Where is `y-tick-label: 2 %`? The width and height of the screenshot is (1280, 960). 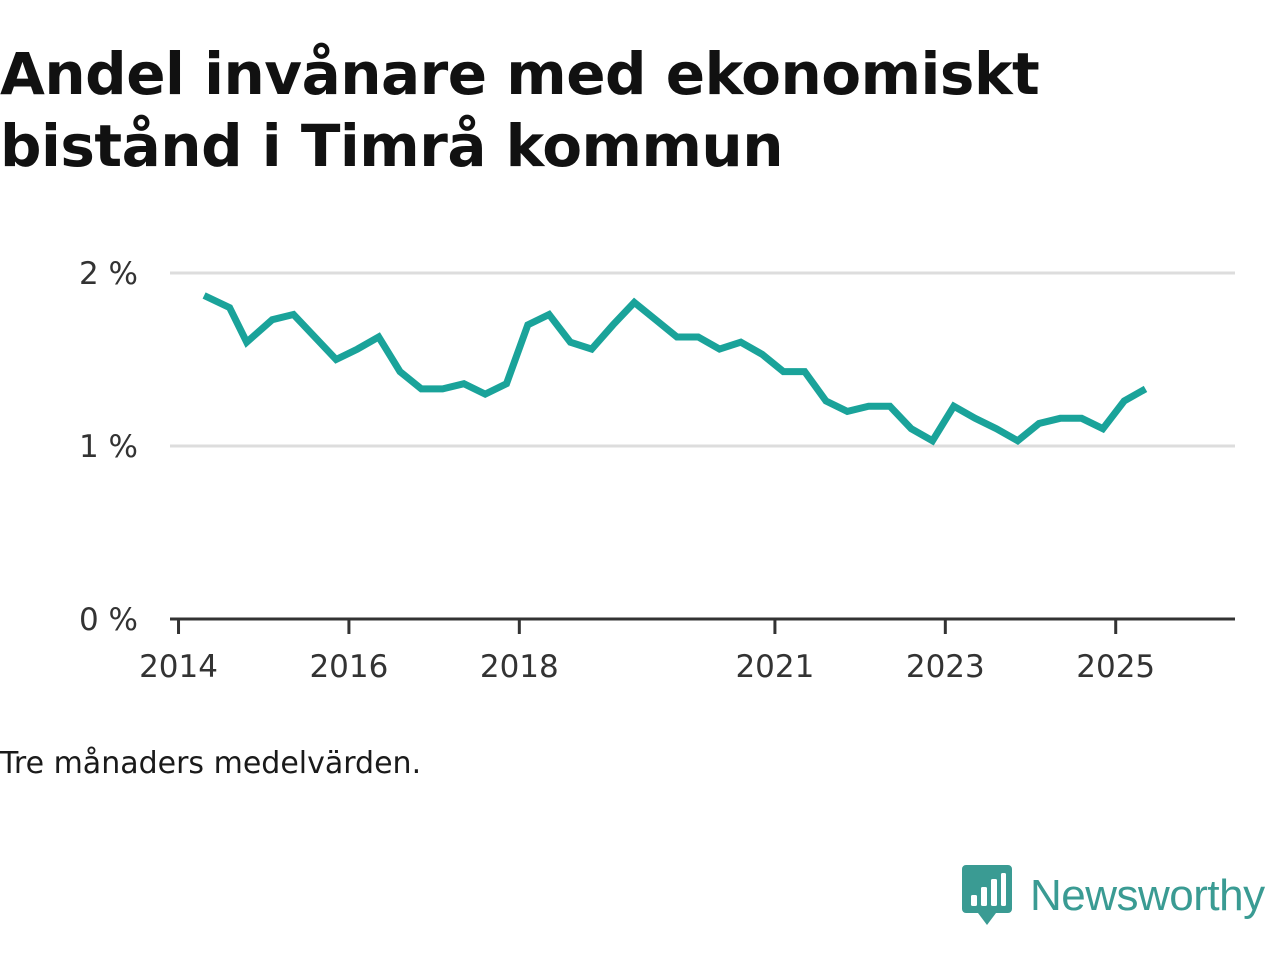
y-tick-label: 2 % is located at coordinates (108, 274).